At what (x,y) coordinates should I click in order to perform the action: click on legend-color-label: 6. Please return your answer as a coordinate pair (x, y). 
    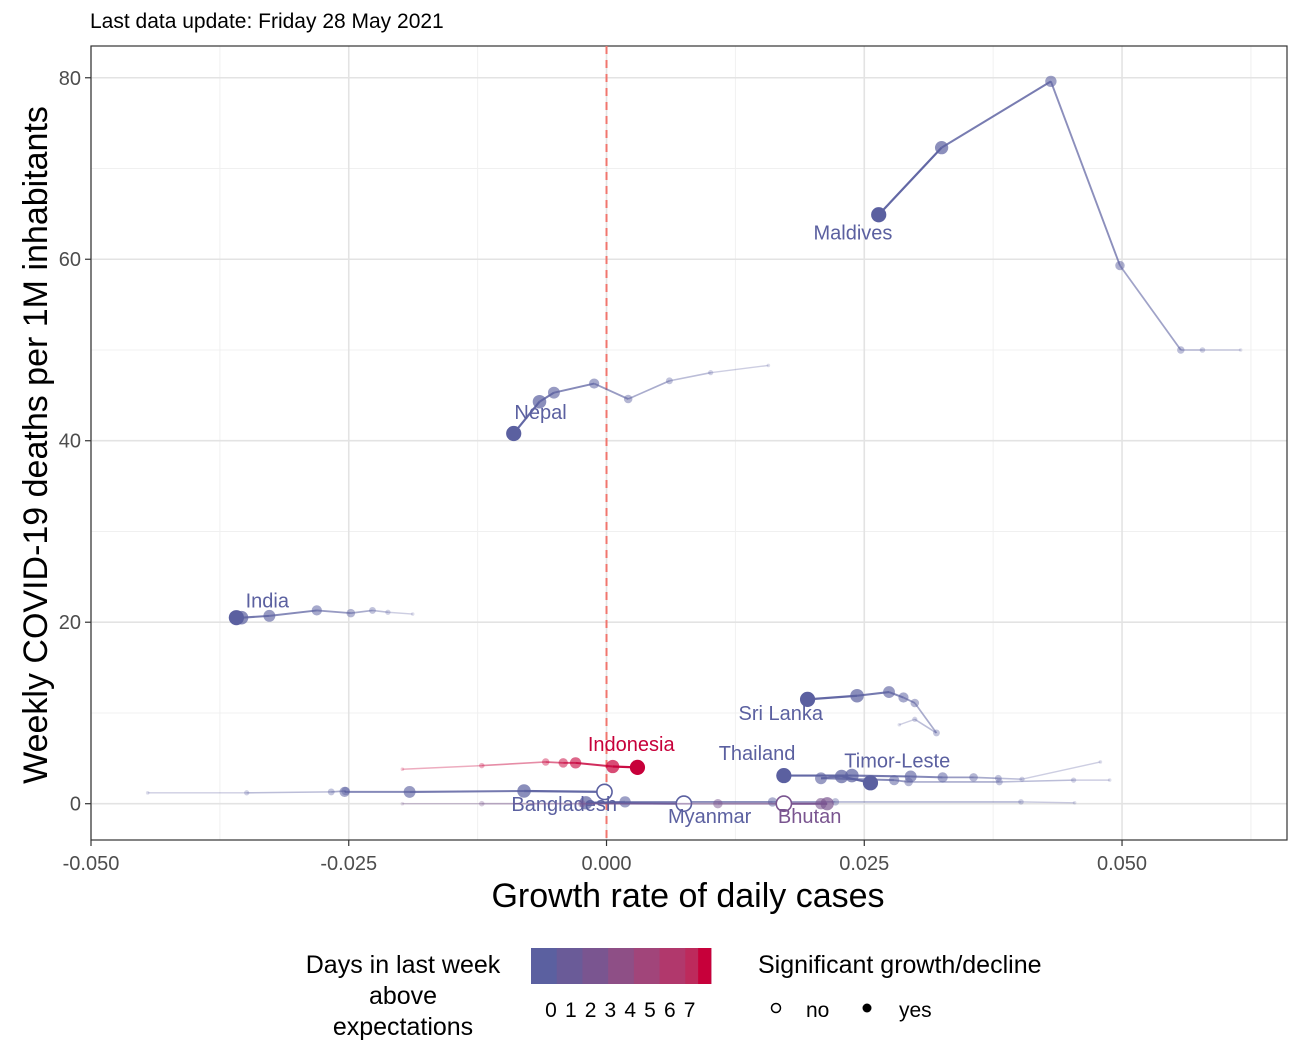
    Looking at the image, I should click on (670, 1010).